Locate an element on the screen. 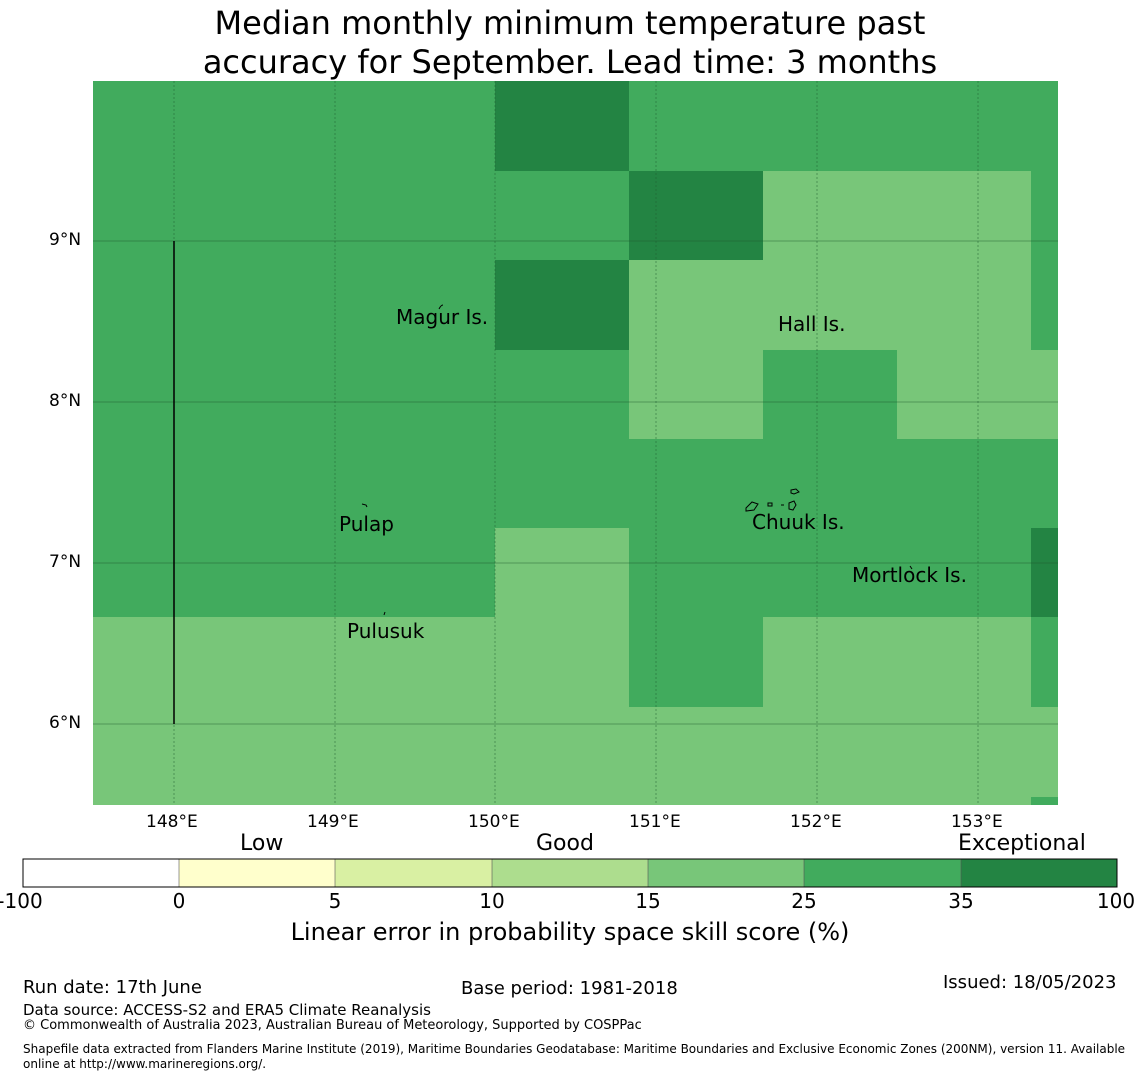 Image resolution: width=1140 pixels, height=1080 pixels. place-label-magur: Magur Is. is located at coordinates (442, 317).